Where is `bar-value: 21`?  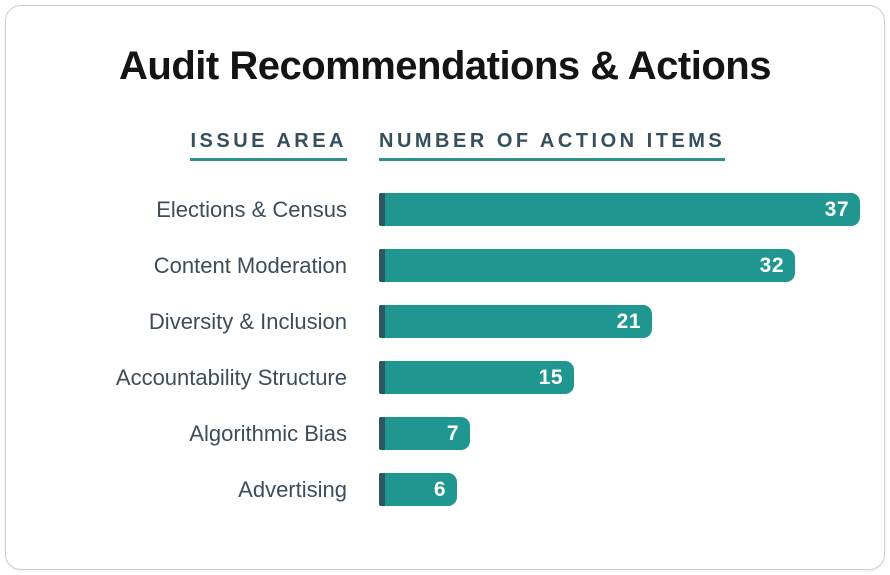 bar-value: 21 is located at coordinates (628, 321).